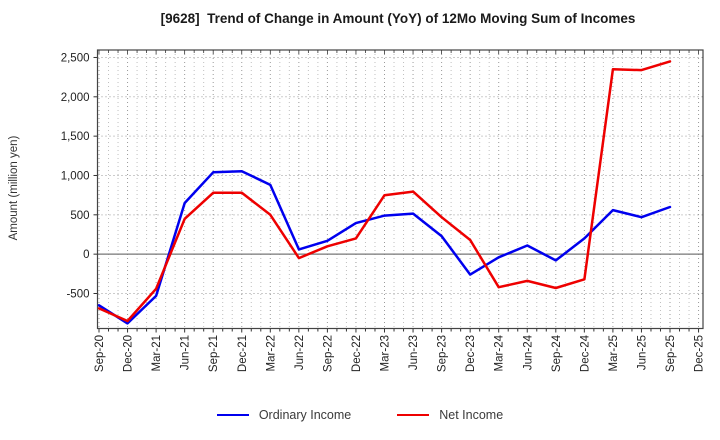  What do you see at coordinates (75, 176) in the screenshot?
I see `y-tick-label: 1,000` at bounding box center [75, 176].